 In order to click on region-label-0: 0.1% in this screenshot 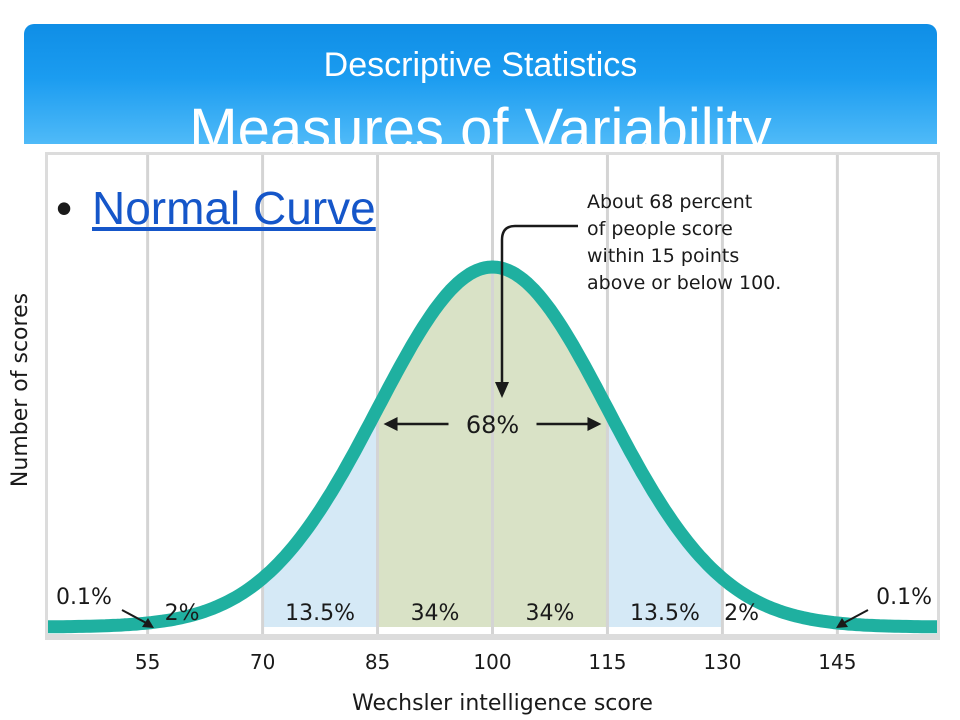, I will do `click(84, 597)`.